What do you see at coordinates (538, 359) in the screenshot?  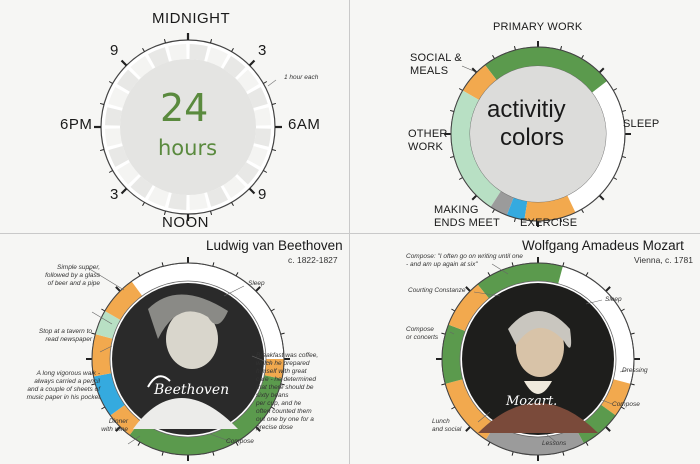 I see `mozart-ring-outline` at bounding box center [538, 359].